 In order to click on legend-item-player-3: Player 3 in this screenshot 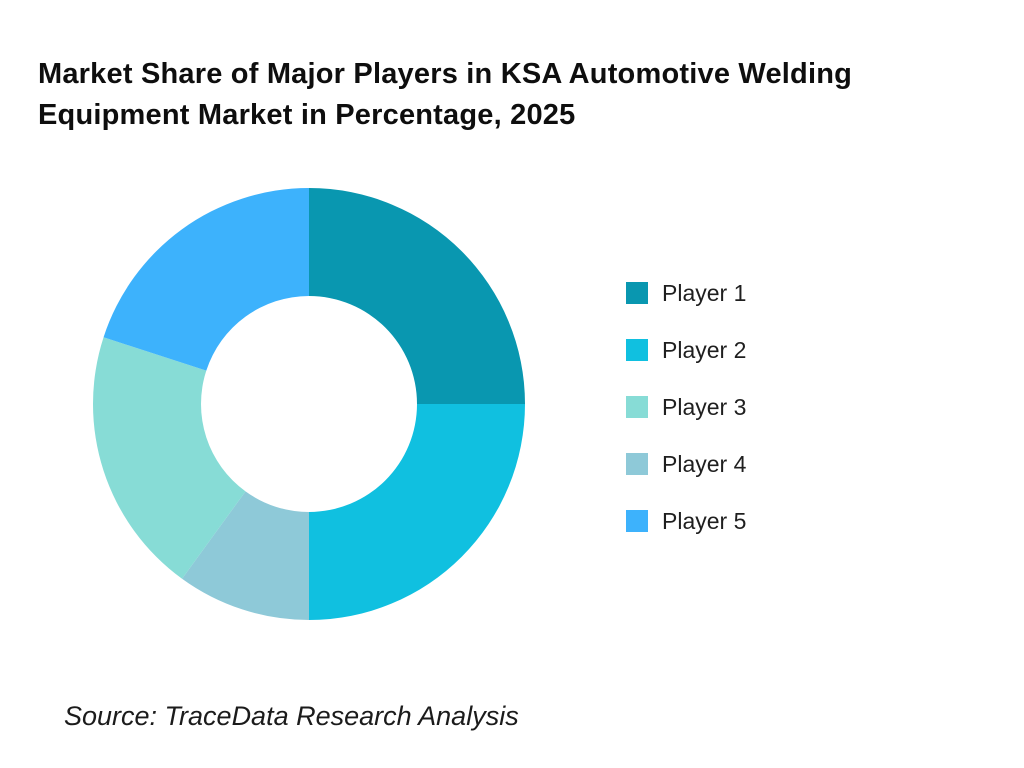, I will do `click(686, 407)`.